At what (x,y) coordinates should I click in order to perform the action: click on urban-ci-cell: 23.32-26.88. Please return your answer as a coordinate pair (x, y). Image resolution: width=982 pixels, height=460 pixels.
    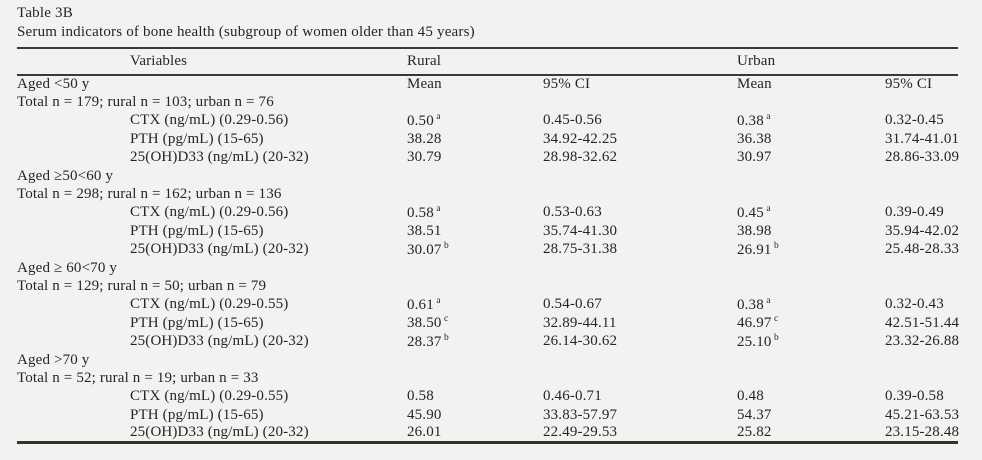
    Looking at the image, I should click on (922, 341).